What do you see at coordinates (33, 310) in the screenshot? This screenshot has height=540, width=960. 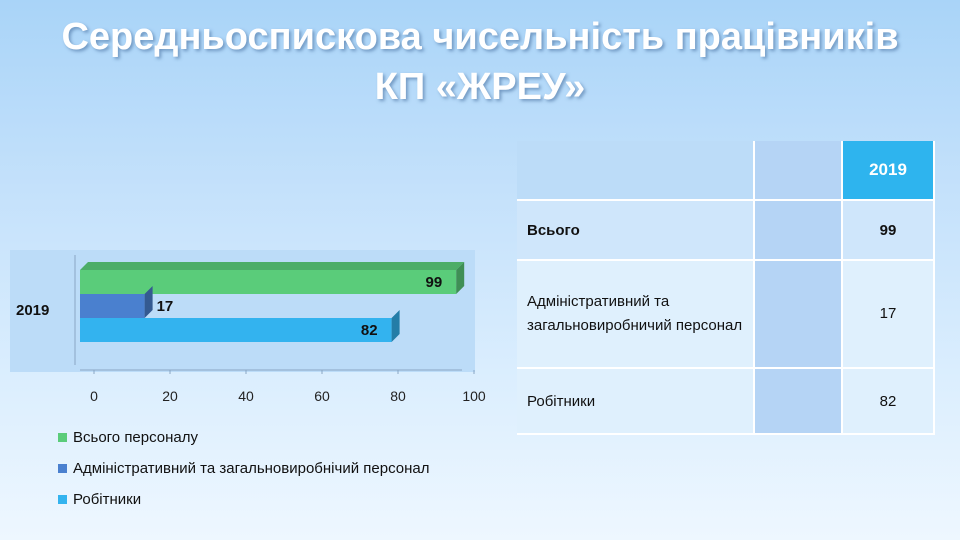 I see `category-label: 2019` at bounding box center [33, 310].